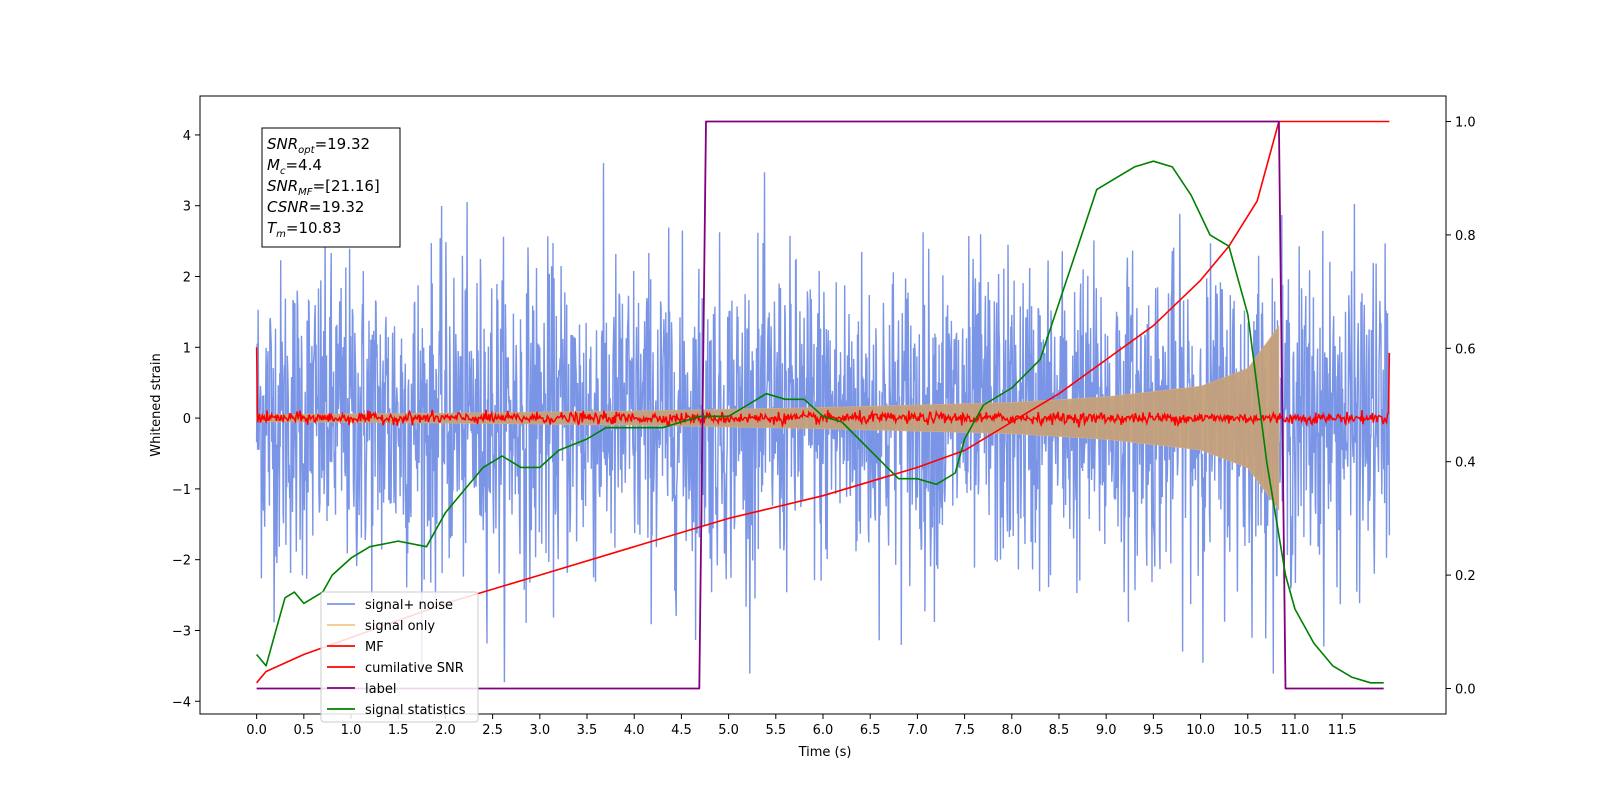 The width and height of the screenshot is (1600, 800). I want to click on x-tick-label: 4.5, so click(681, 730).